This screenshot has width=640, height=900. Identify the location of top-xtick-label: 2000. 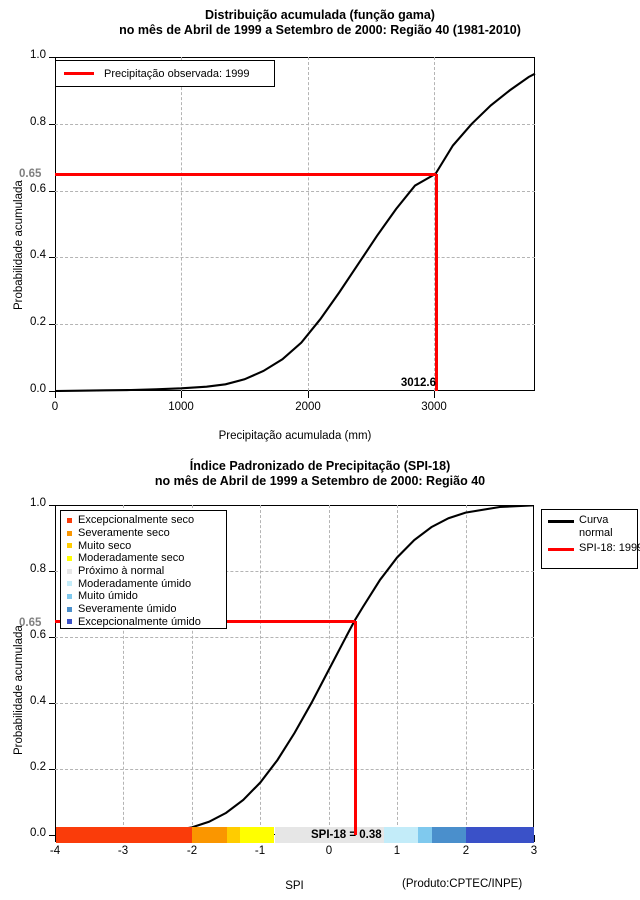
(308, 407).